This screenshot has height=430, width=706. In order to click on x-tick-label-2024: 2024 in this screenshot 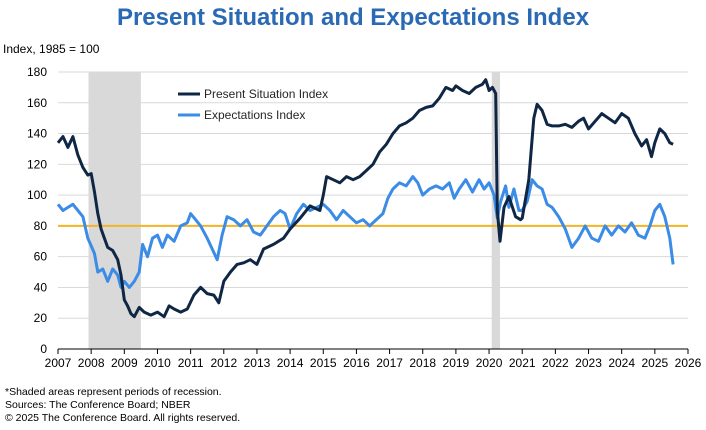, I will do `click(621, 363)`.